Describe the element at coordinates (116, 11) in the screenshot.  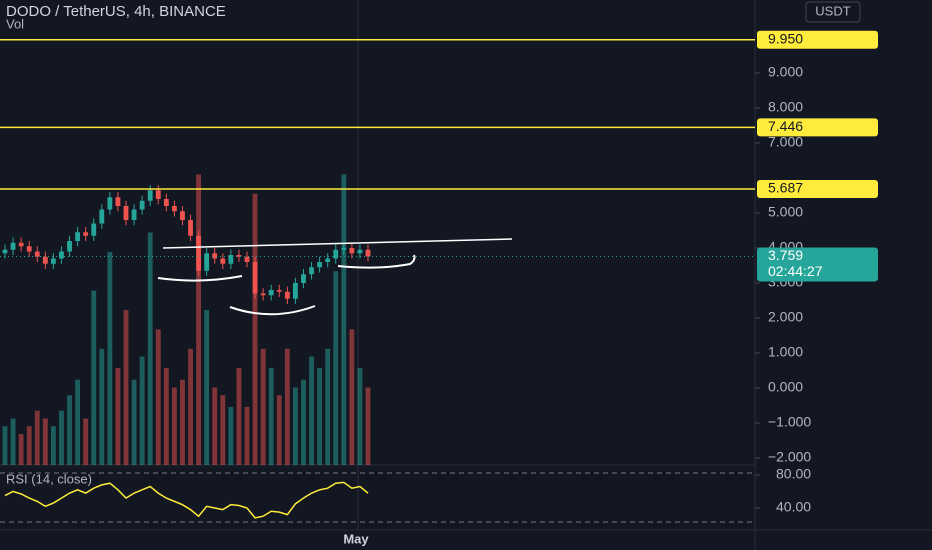
I see `title: DODO / TetherUS, 4h, BINANCE` at that location.